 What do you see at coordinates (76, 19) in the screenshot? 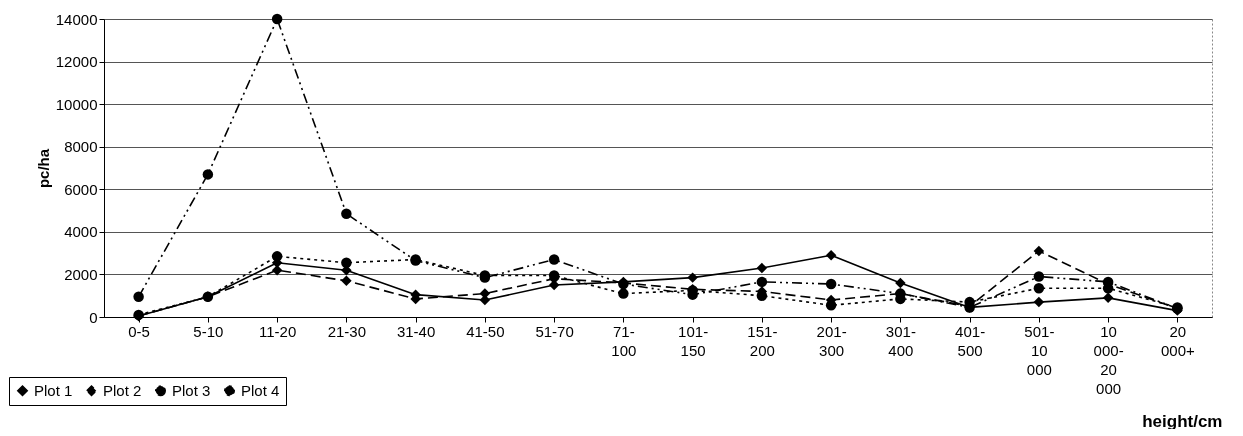
I see `y-tick-label: 14000` at bounding box center [76, 19].